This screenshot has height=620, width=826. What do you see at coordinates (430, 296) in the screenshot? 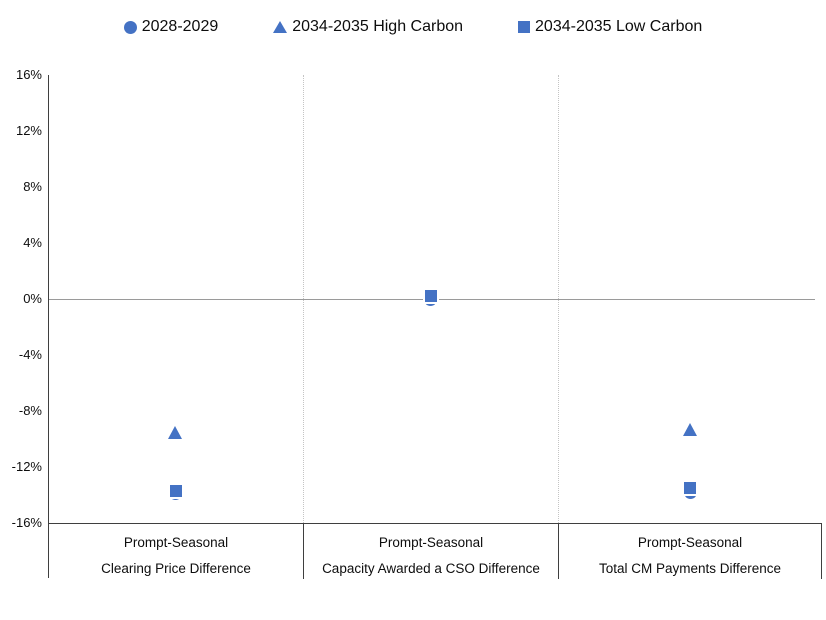
I see `marker-square-cat2` at bounding box center [430, 296].